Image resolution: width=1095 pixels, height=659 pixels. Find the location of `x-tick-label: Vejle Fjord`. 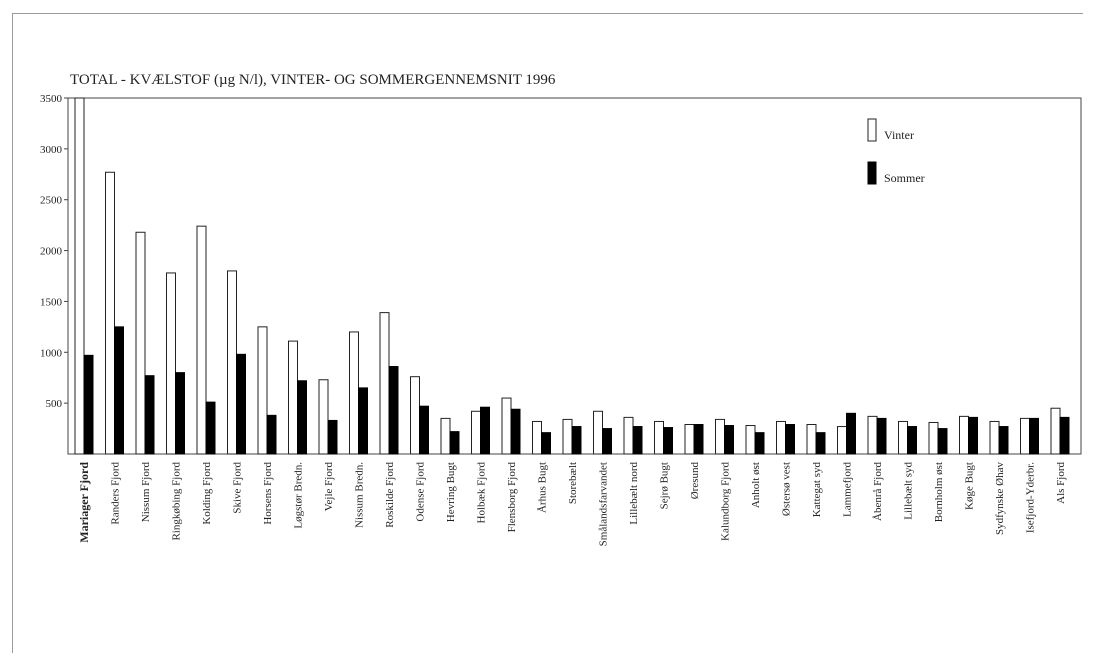

x-tick-label: Vejle Fjord is located at coordinates (329, 487).